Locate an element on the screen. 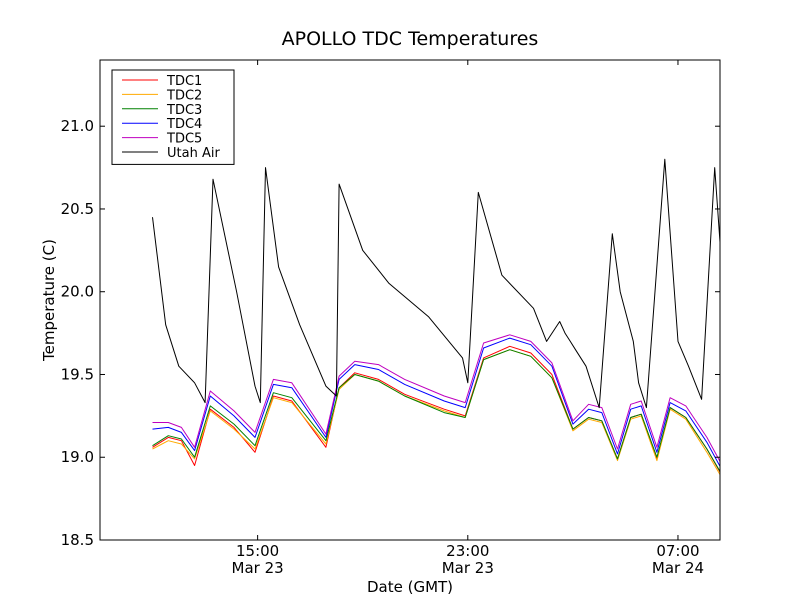  y-tick-label: 20.0 is located at coordinates (77, 292).